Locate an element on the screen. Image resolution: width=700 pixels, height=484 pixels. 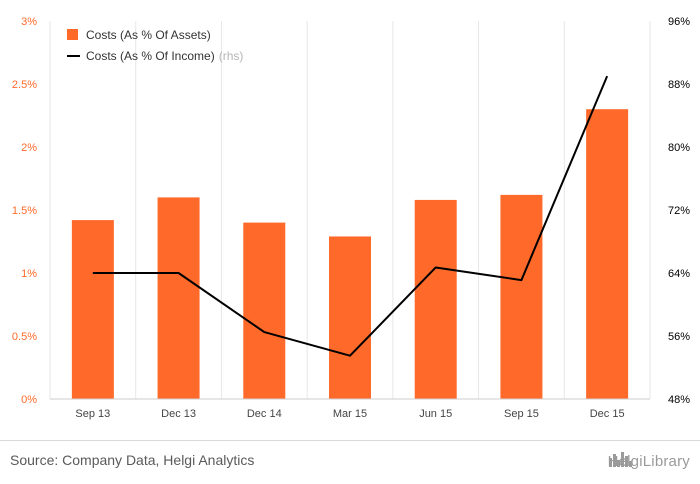
helgi-library-logo: HelgiLibrary is located at coordinates (649, 461).